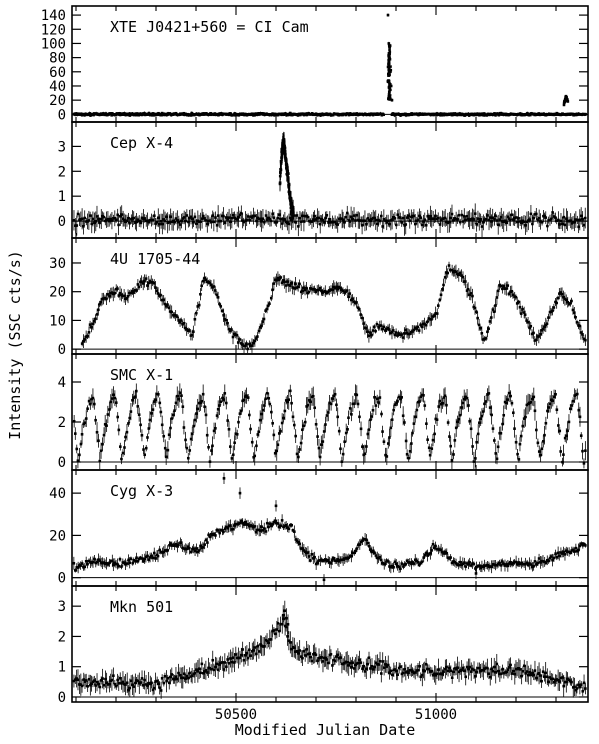 The image size is (599, 744). Describe the element at coordinates (53, 30) in the screenshot. I see `y-tick-label: 120` at that location.